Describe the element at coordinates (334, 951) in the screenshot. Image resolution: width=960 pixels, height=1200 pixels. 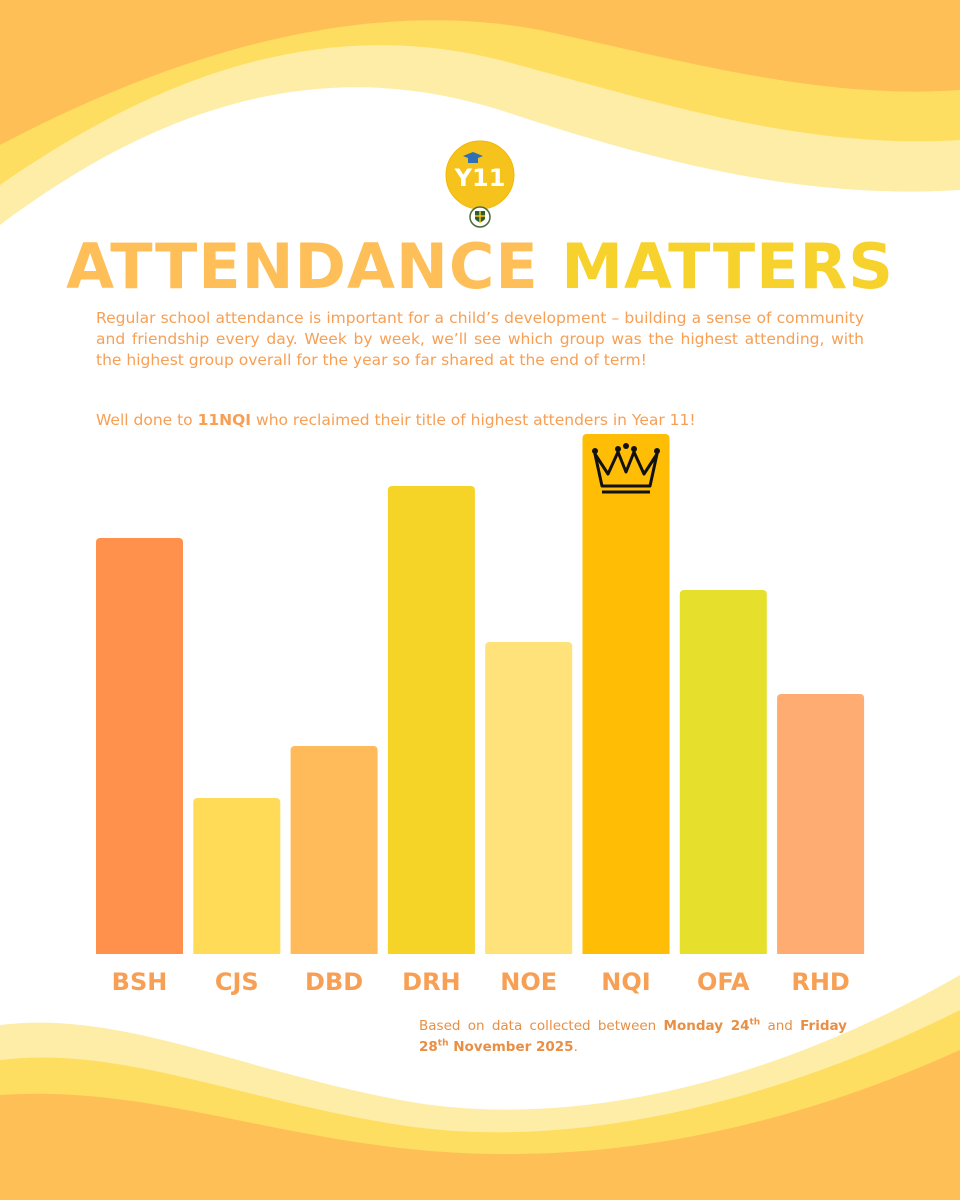
I see `bar-base-dbd` at that location.